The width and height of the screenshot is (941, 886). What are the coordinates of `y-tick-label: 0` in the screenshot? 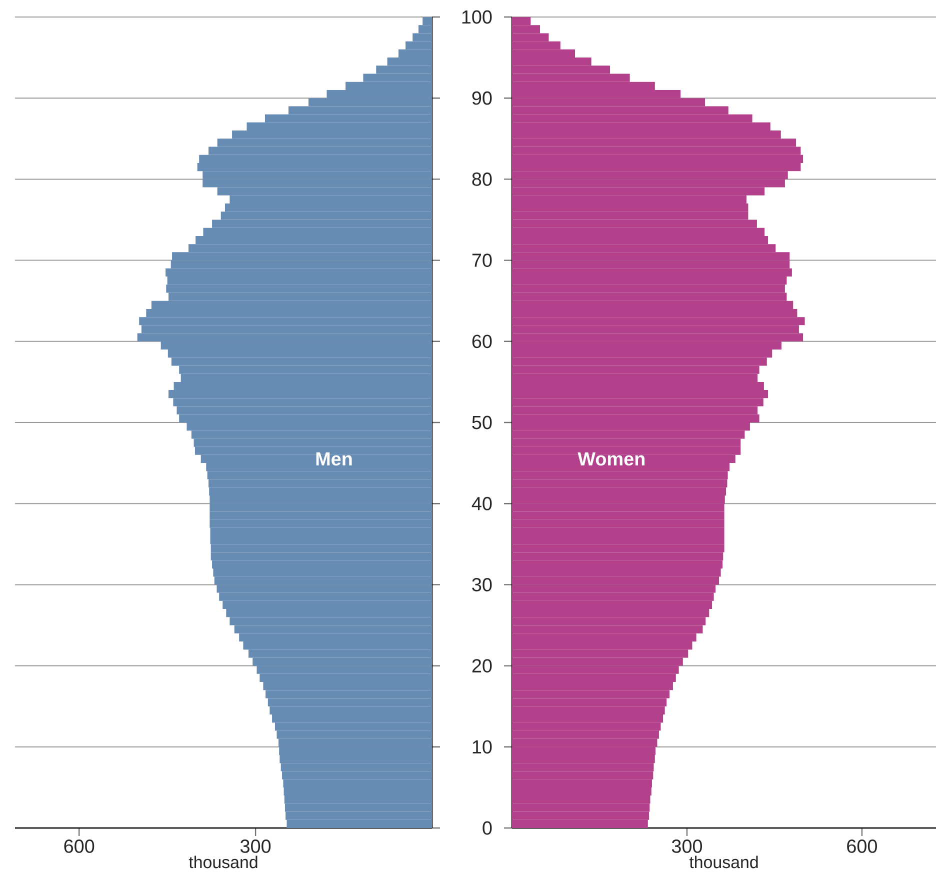 It's located at (487, 828).